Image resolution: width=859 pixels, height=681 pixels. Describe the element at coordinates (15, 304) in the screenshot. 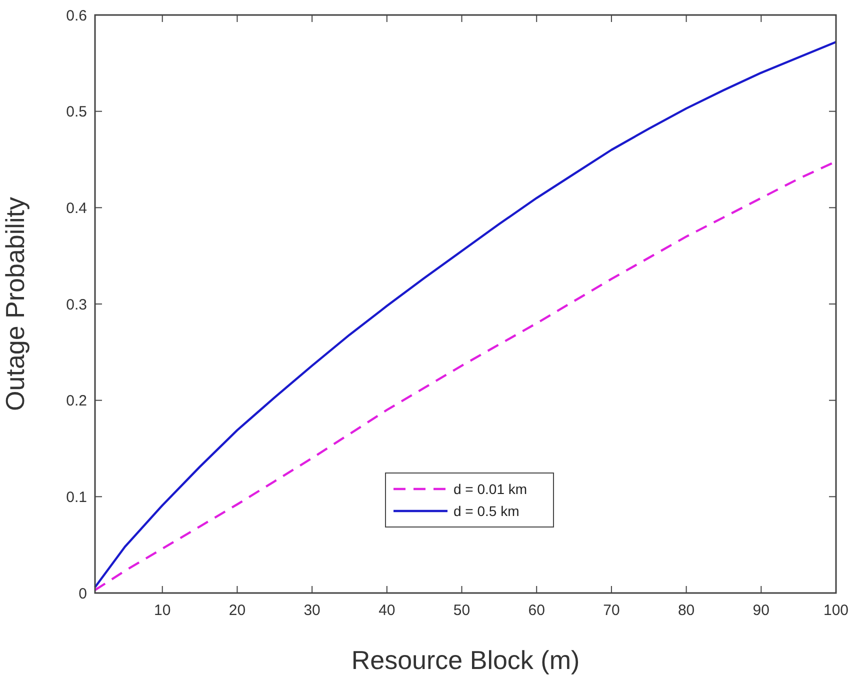

I see `y-axis-title: Outage Probability` at that location.